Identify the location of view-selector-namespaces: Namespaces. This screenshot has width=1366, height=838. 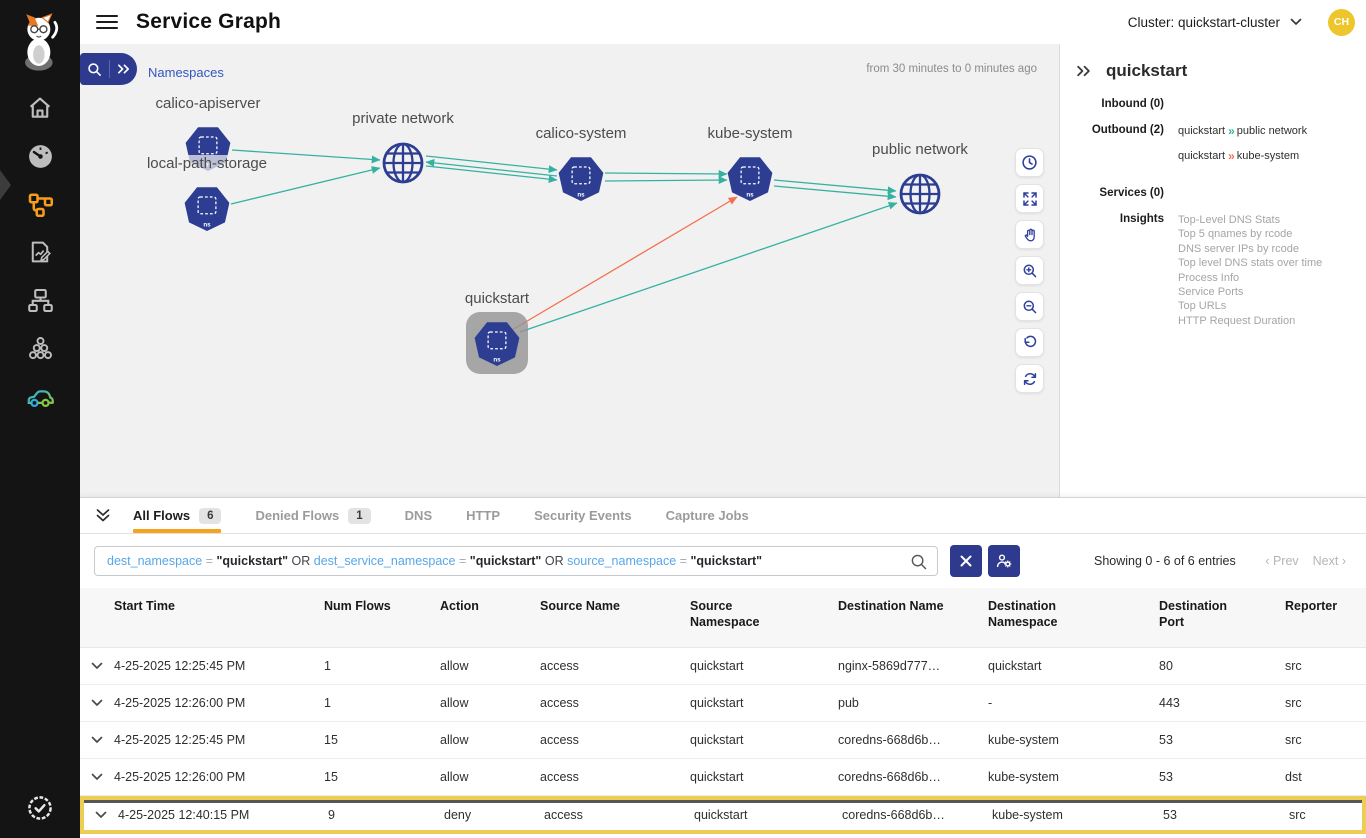
(186, 72).